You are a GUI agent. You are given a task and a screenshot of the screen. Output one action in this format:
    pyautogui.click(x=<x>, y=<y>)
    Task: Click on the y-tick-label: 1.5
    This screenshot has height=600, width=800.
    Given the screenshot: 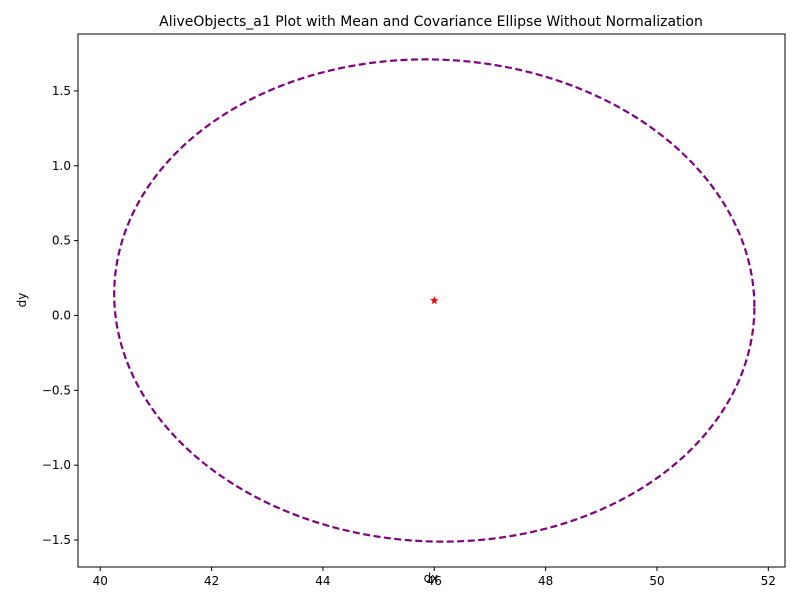 What is the action you would take?
    pyautogui.click(x=61, y=91)
    